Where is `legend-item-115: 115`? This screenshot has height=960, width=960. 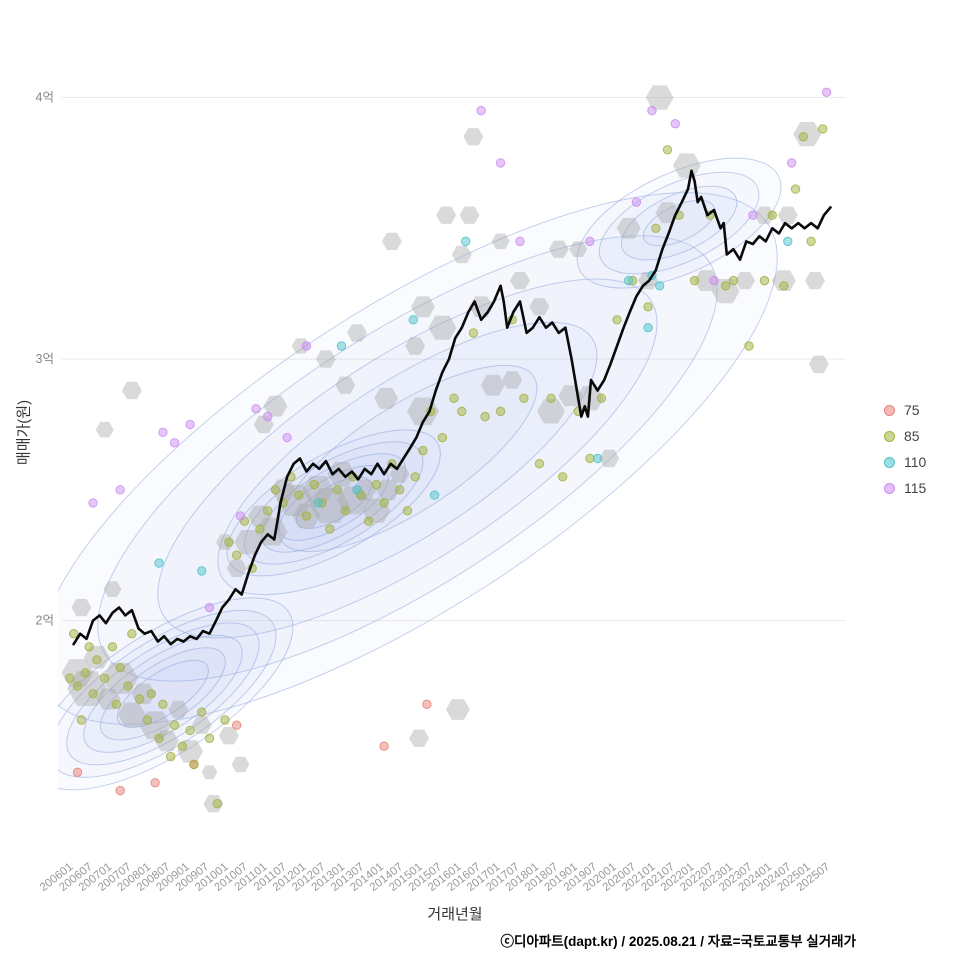 legend-item-115: 115 is located at coordinates (905, 488).